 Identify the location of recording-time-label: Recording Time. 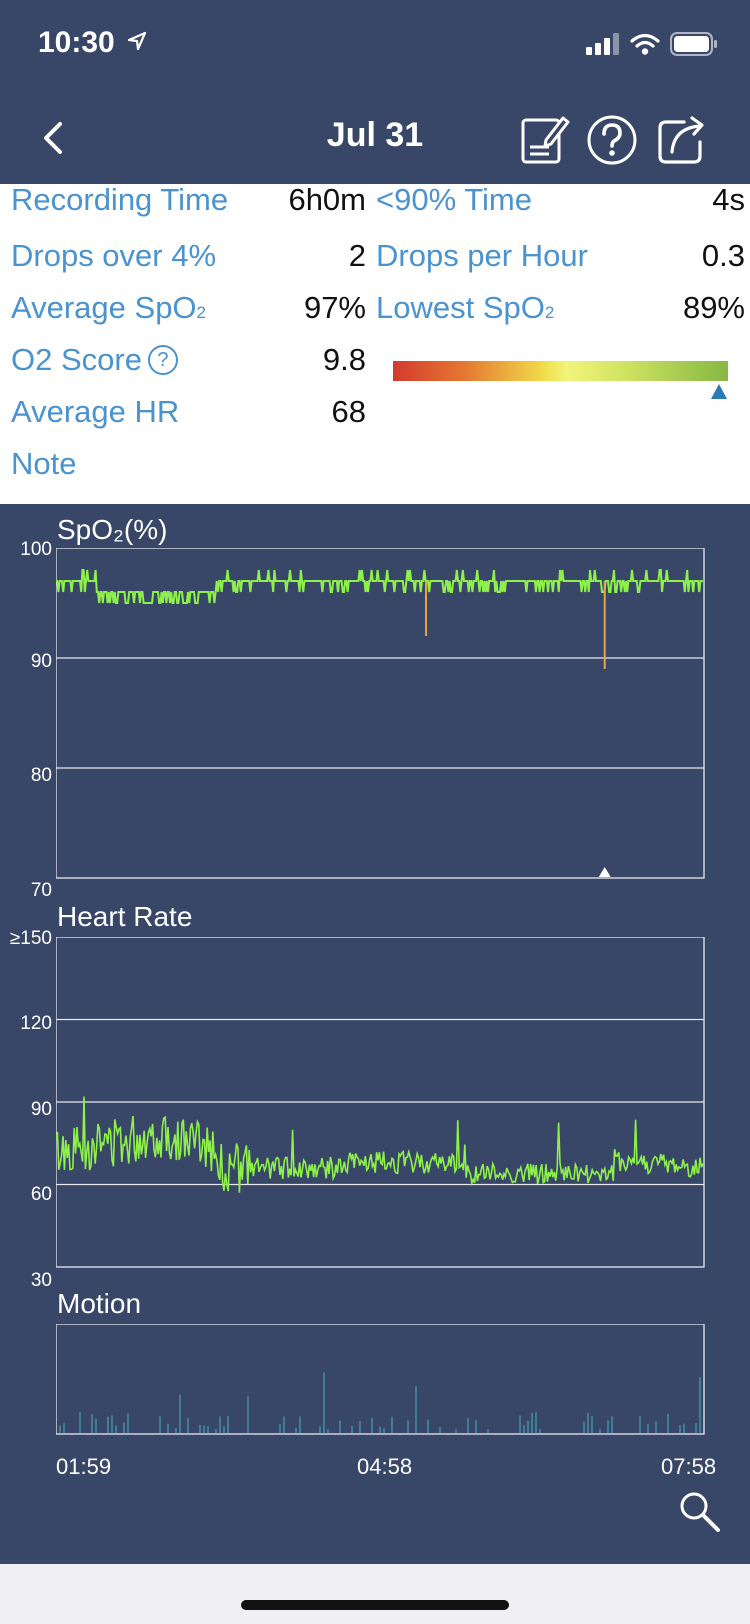
(120, 199).